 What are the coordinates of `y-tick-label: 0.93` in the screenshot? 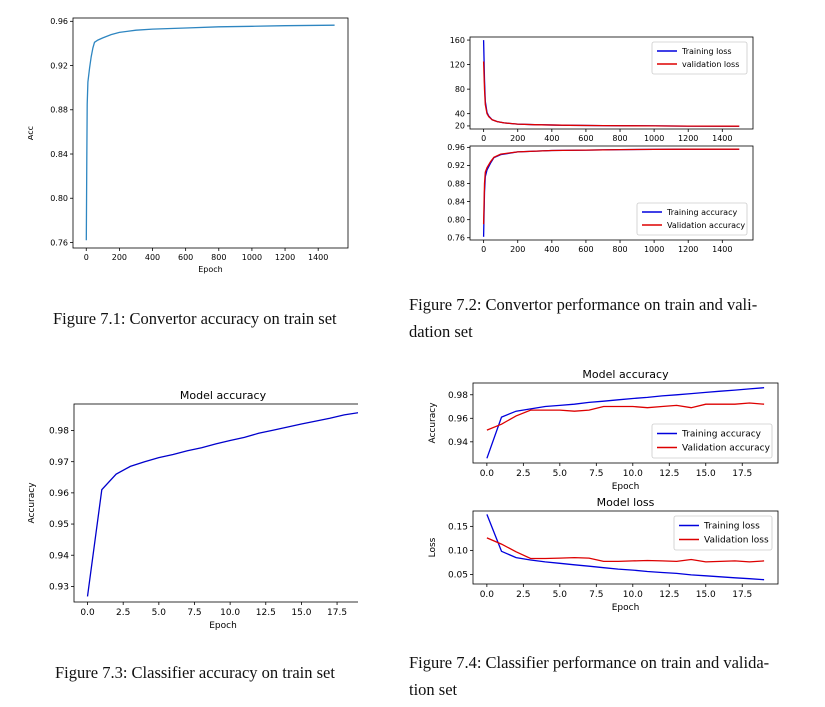 It's located at (59, 588).